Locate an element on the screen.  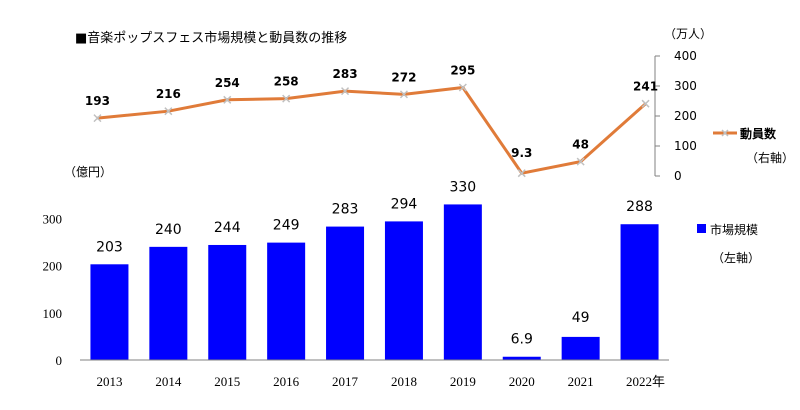
legend-line-label: 動員数 is located at coordinates (758, 133).